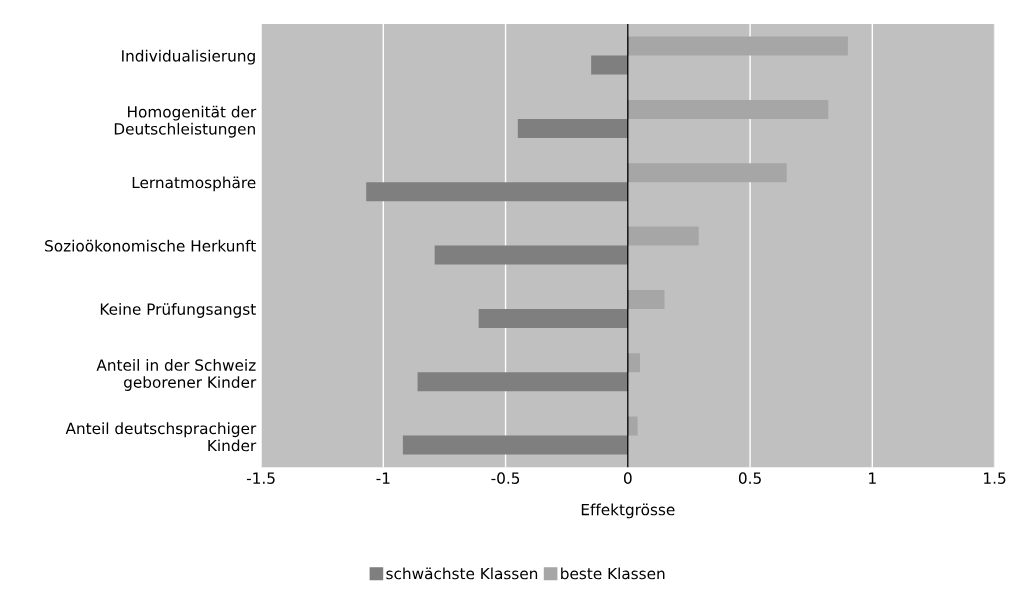  I want to click on y-tick-label: Sozioökonomische Herkunft, so click(150, 245).